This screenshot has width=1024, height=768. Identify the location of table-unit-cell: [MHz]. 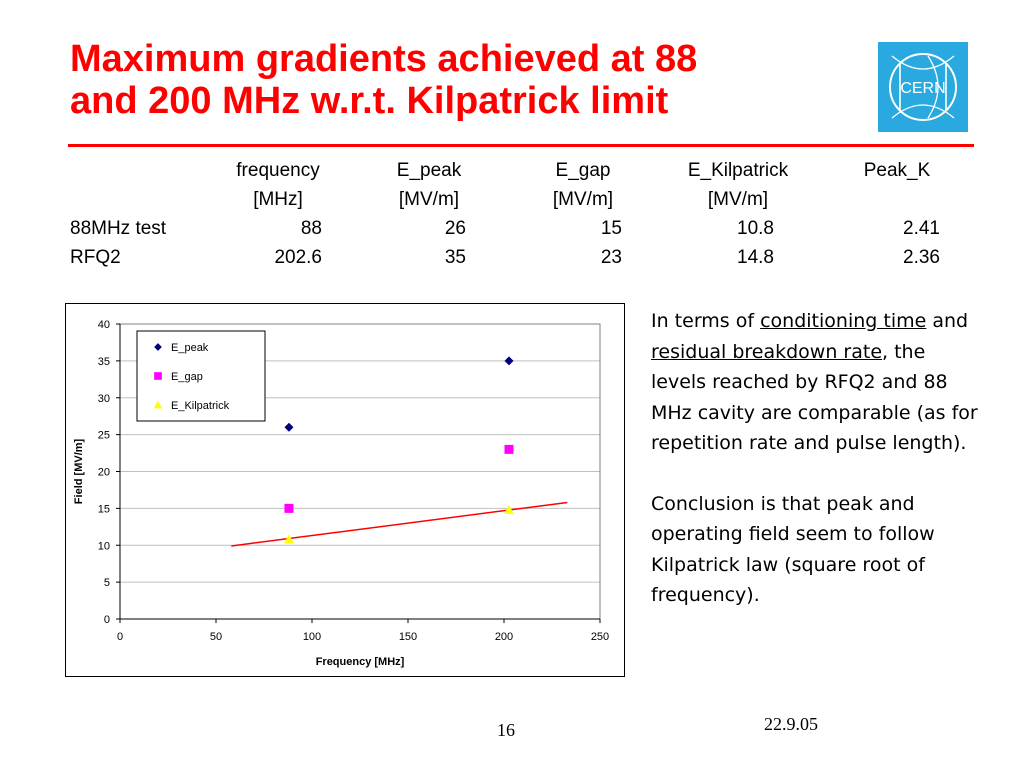
(278, 199).